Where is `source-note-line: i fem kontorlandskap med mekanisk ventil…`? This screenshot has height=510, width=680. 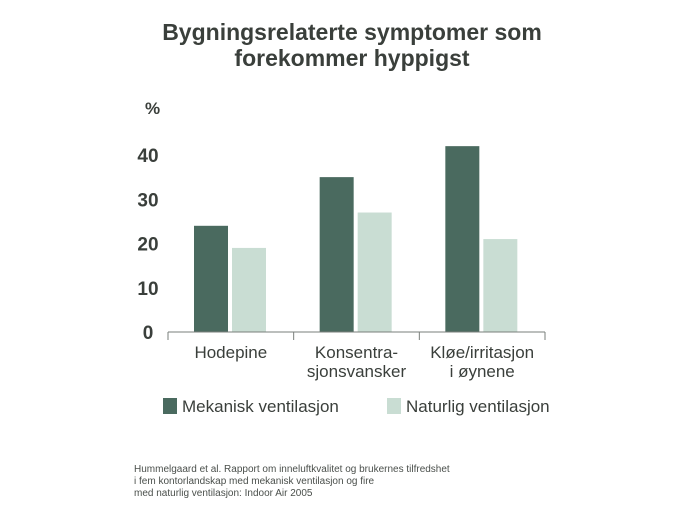 source-note-line: i fem kontorlandskap med mekanisk ventil… is located at coordinates (254, 481).